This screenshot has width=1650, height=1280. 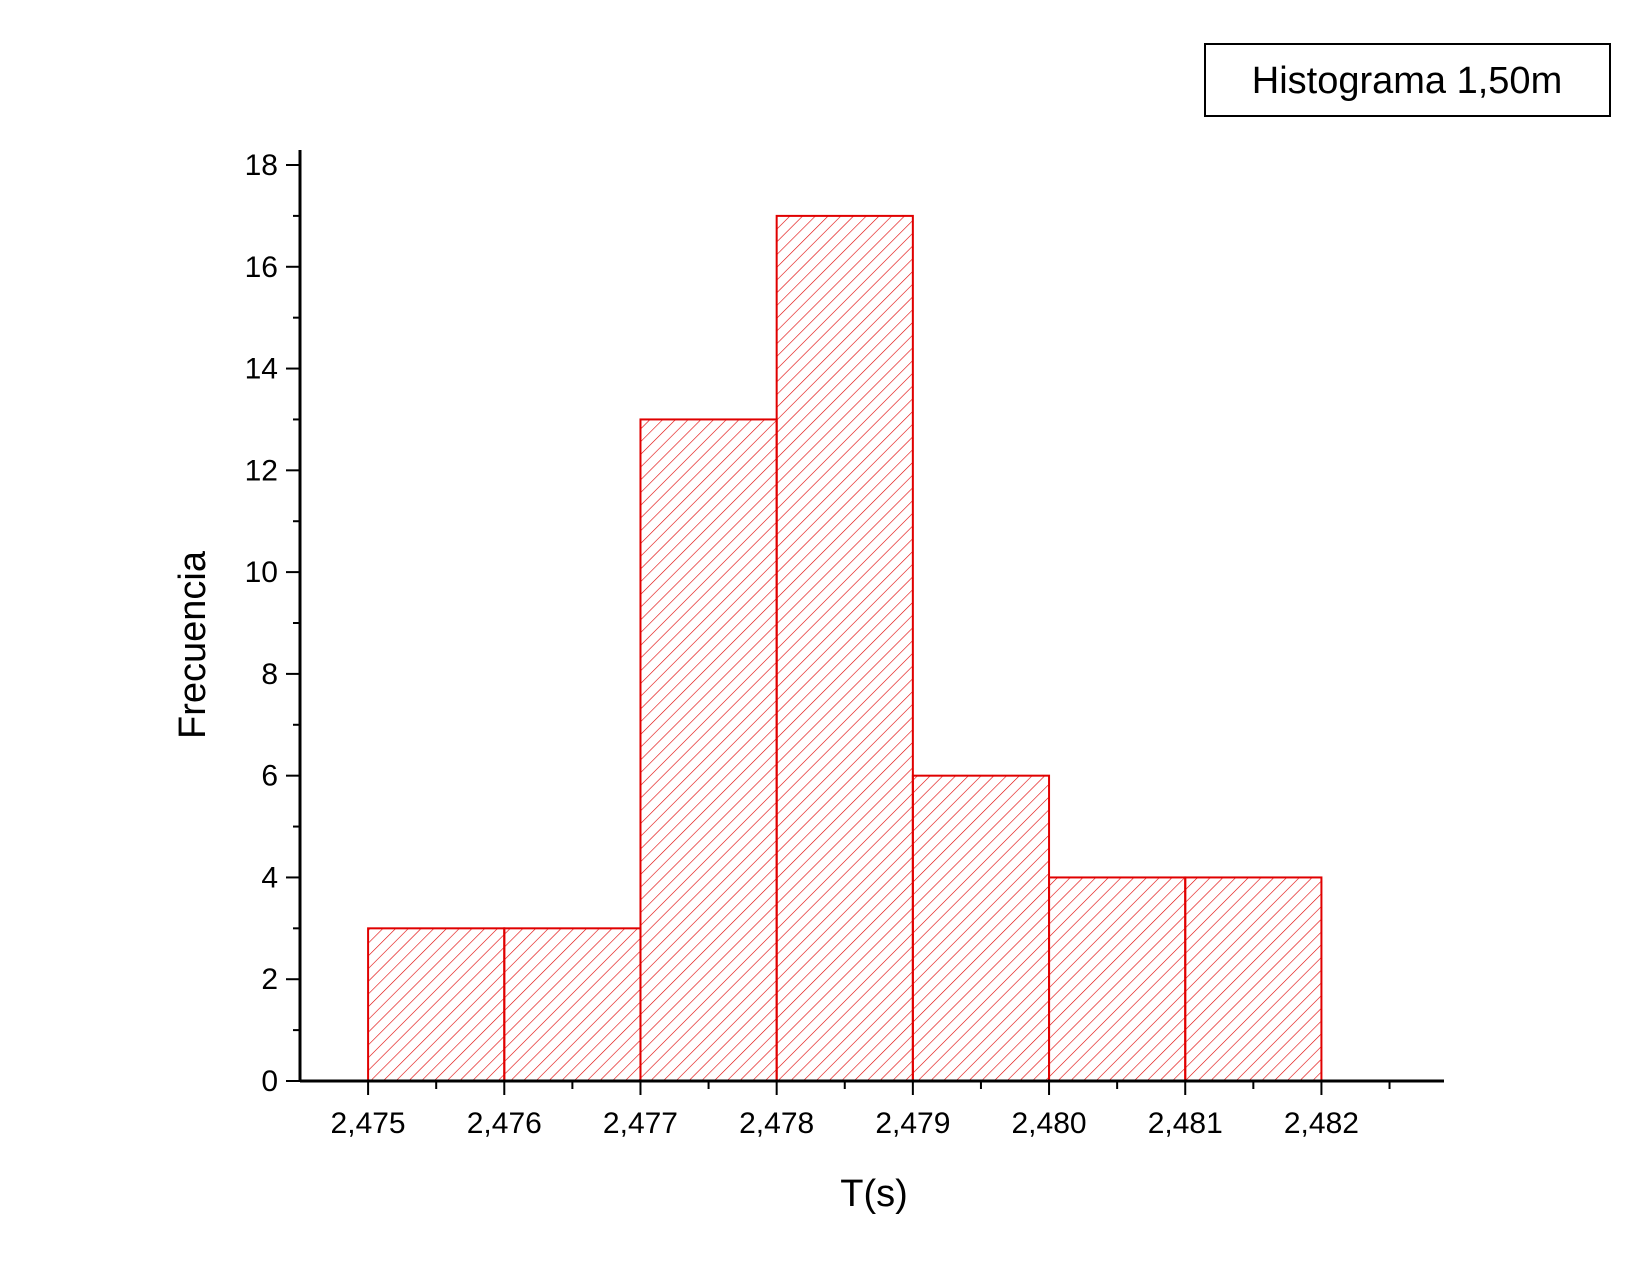 I want to click on y-tick-label: 2, so click(x=269, y=979).